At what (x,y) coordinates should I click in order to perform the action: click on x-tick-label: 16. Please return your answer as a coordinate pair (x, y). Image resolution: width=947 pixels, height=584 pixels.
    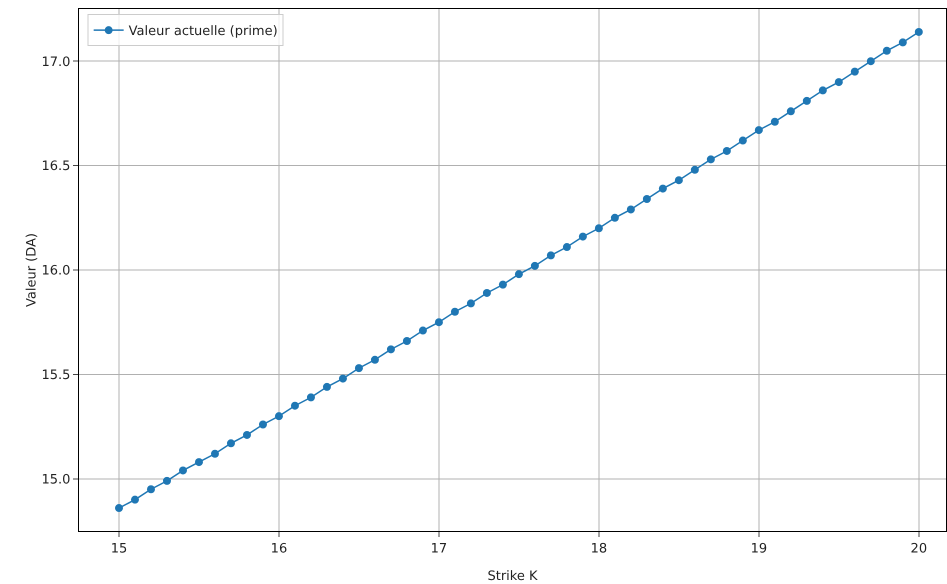
    Looking at the image, I should click on (279, 549).